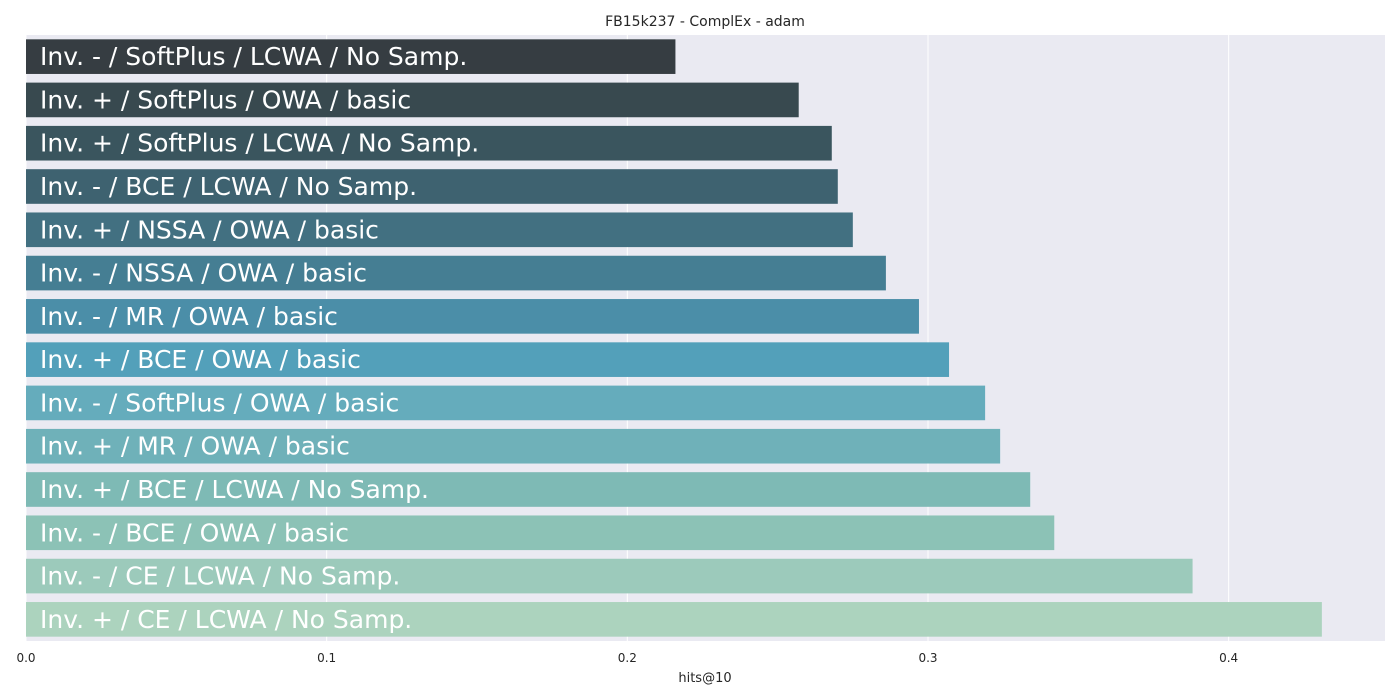  Describe the element at coordinates (225, 99) in the screenshot. I see `bar-label: Inv. + / SoftPlus / OWA / basic` at that location.